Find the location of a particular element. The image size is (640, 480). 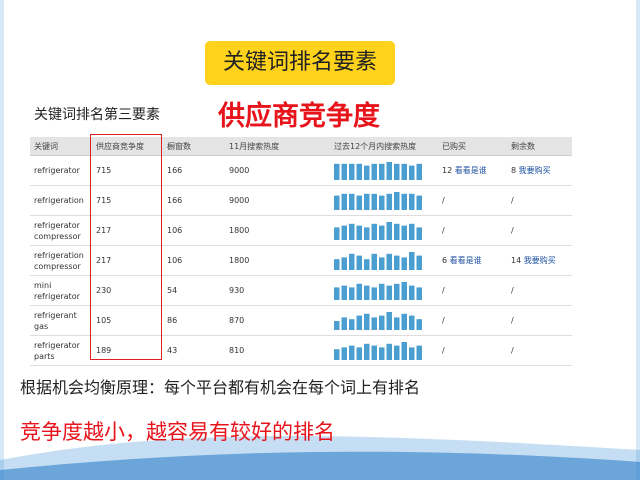

cell: mini refrigerator is located at coordinates (61, 290).